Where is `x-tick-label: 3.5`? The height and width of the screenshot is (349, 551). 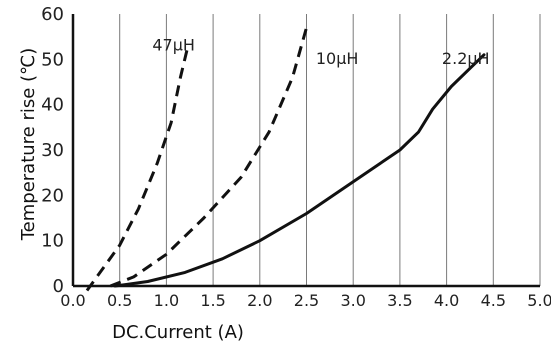
x-tick-label: 3.5 is located at coordinates (399, 300).